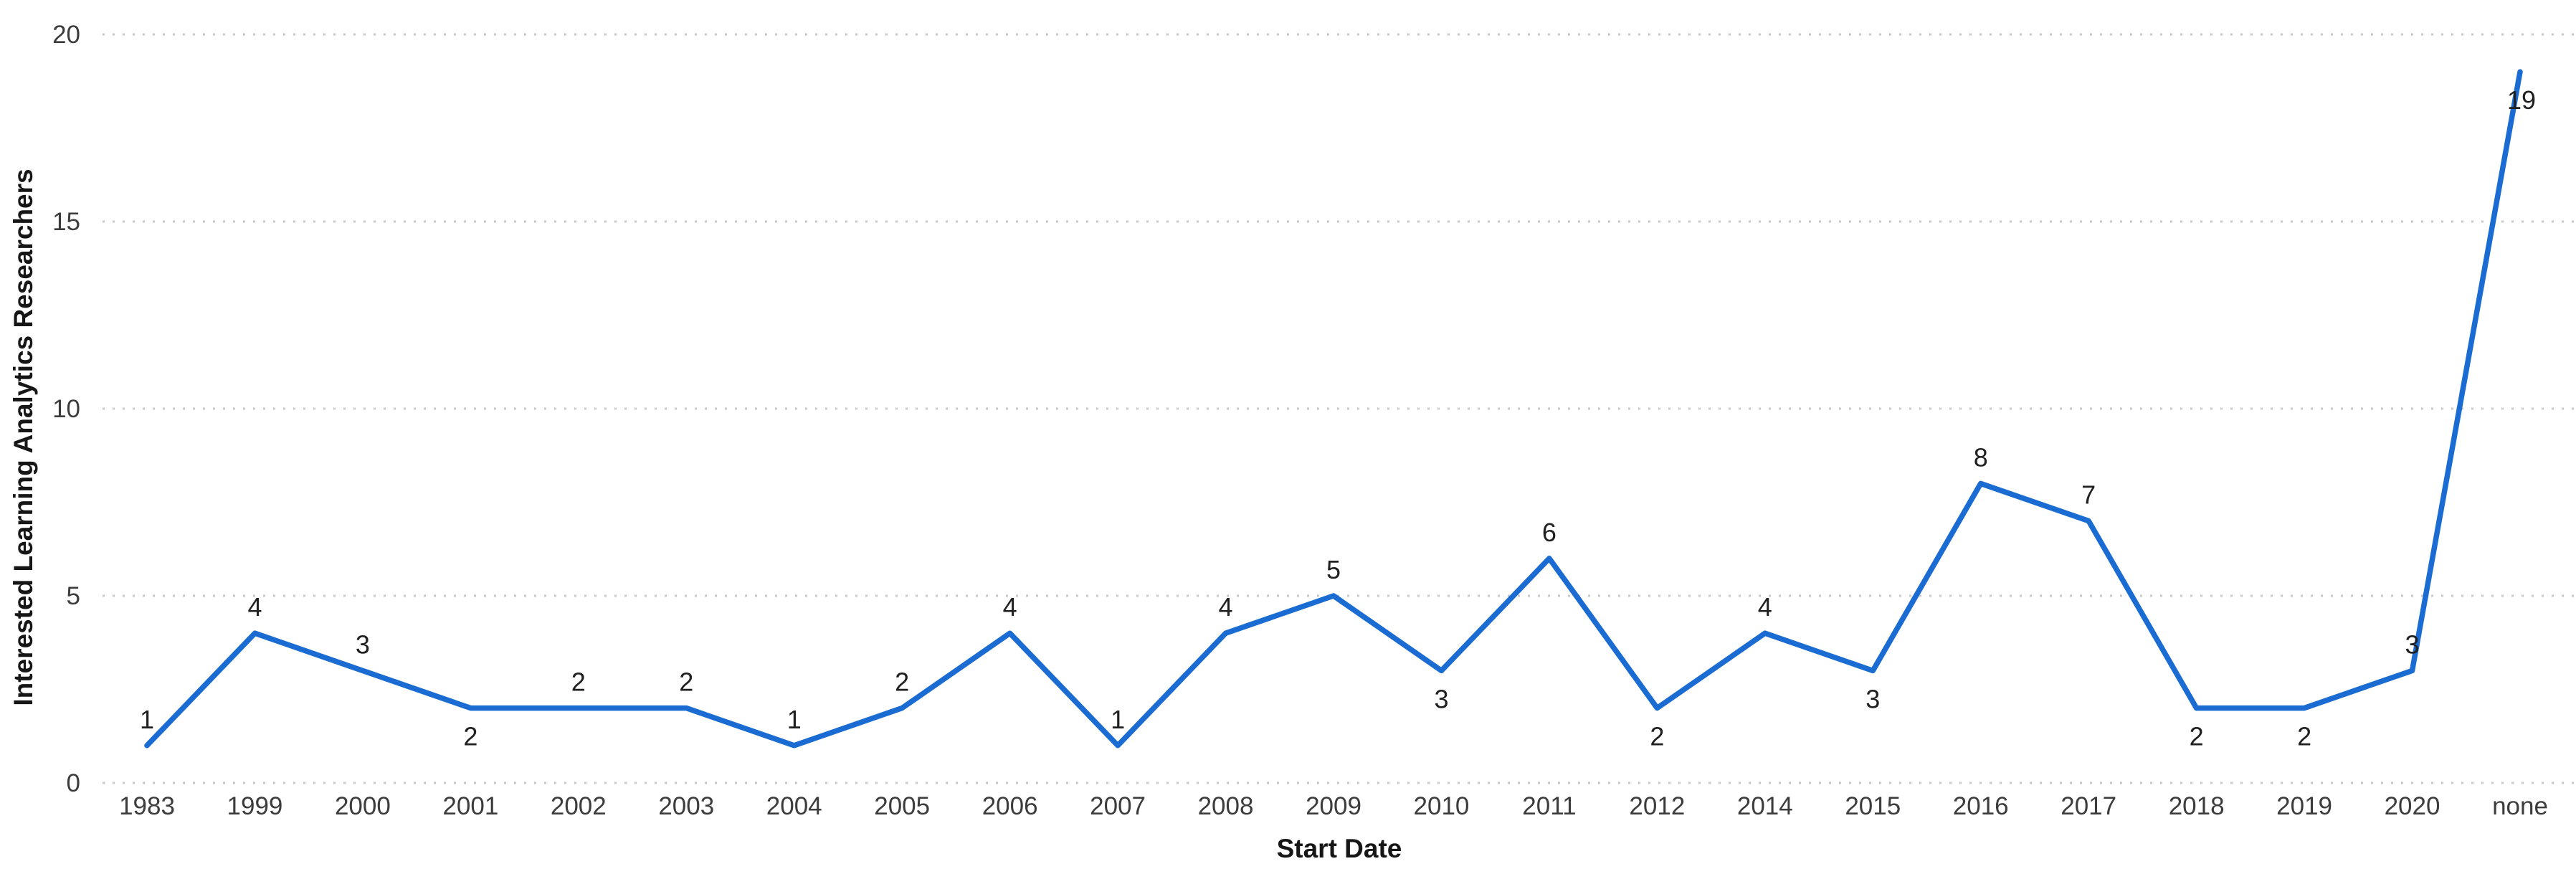  What do you see at coordinates (1765, 806) in the screenshot?
I see `x-axis-tick-label: 2014` at bounding box center [1765, 806].